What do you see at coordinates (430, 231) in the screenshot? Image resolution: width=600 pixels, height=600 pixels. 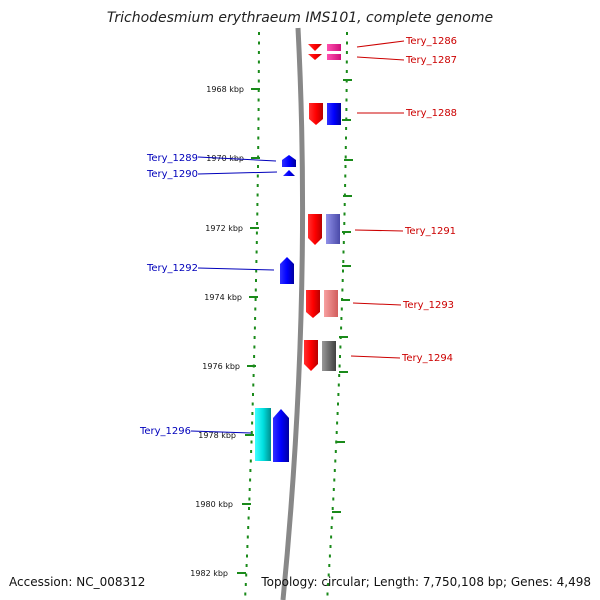 I see `gene-label-tery-1291: Tery_1291` at bounding box center [430, 231].